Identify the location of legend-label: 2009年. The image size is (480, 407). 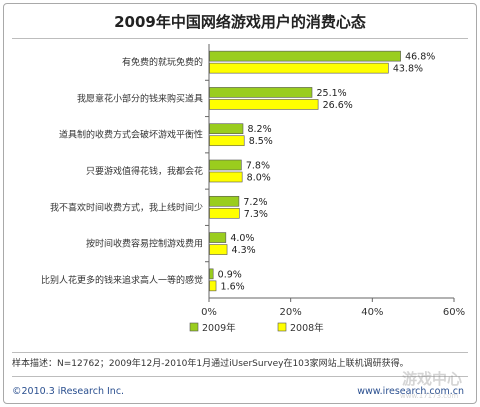
(219, 328).